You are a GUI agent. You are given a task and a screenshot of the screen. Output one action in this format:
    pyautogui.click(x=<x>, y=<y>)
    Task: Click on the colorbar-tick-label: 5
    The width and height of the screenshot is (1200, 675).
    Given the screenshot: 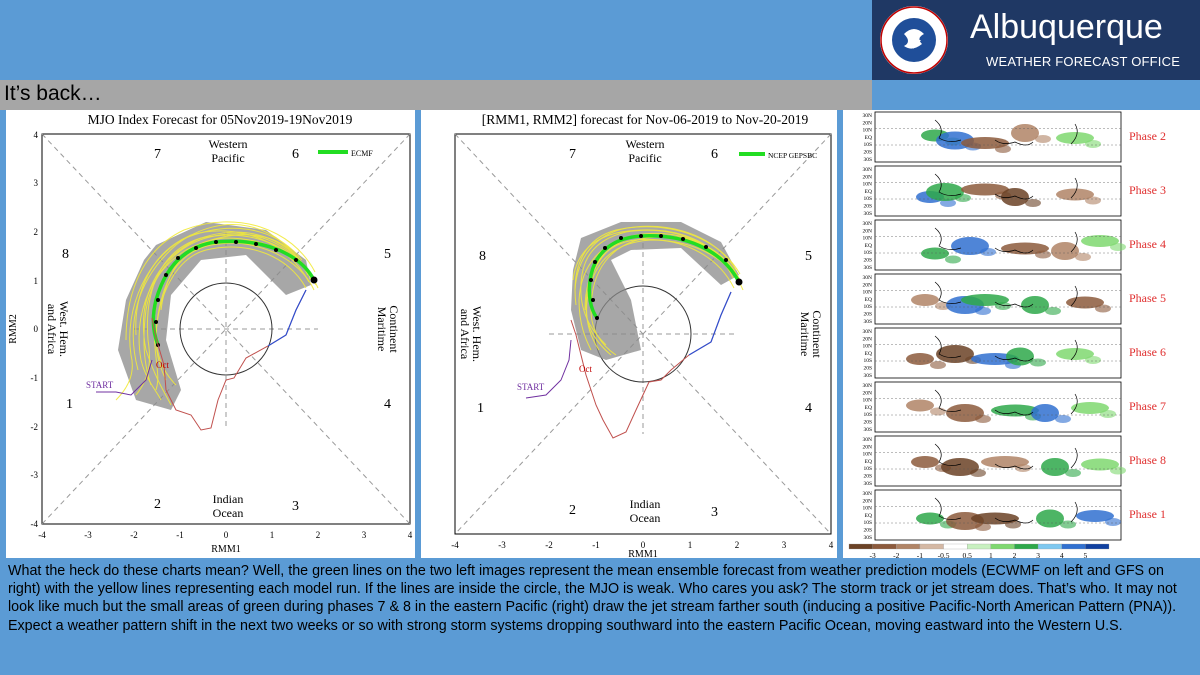 What is the action you would take?
    pyautogui.click(x=1085, y=554)
    